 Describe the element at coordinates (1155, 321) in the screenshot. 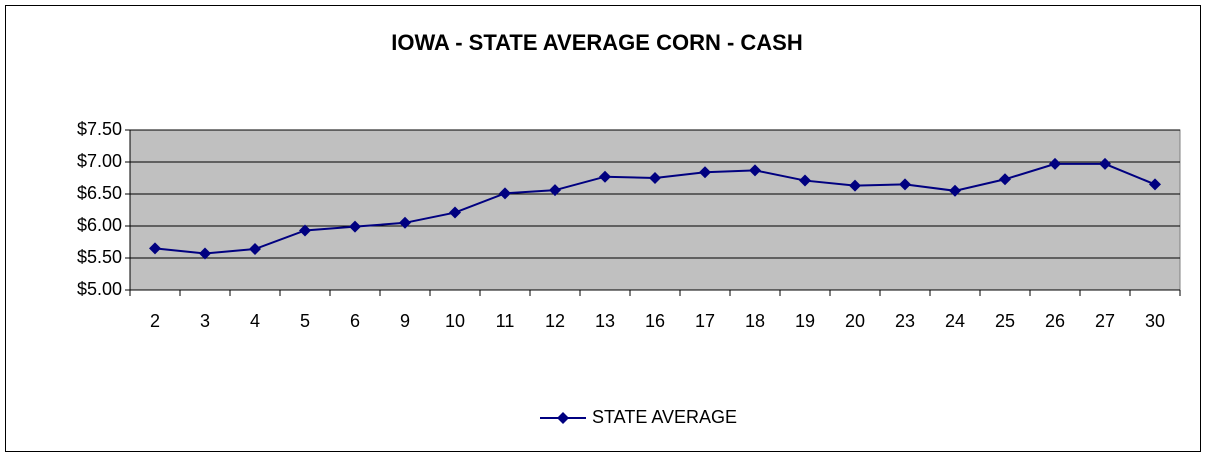

I see `x-tick-label: 30` at that location.